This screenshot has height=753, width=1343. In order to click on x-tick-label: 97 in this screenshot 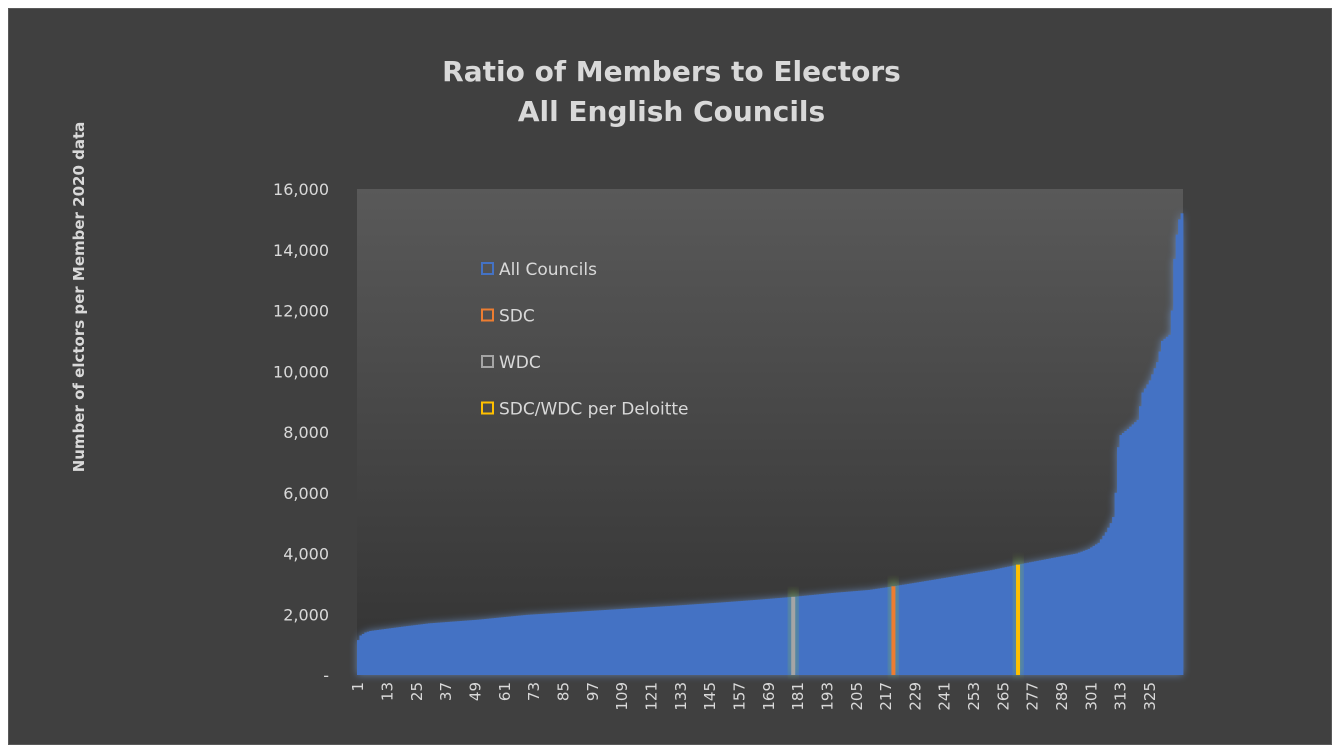, I will do `click(593, 691)`.